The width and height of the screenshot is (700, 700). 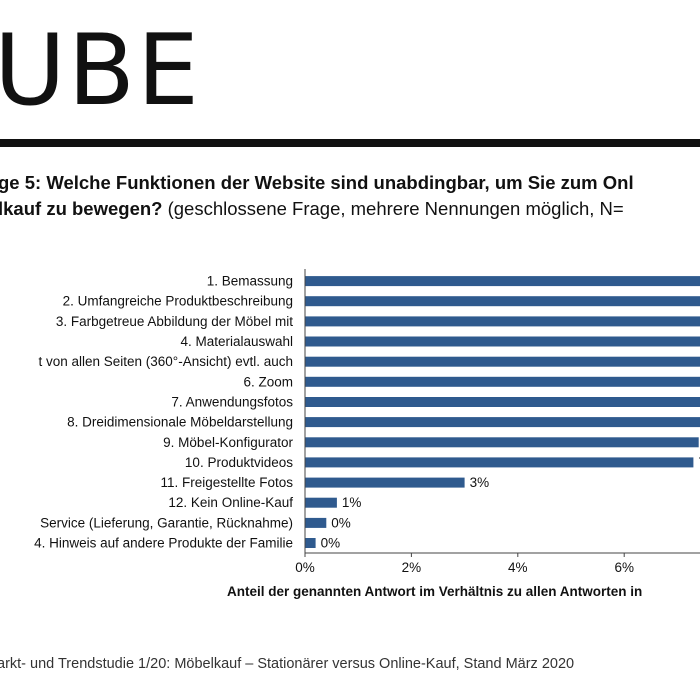 I want to click on value-label: 7%, so click(x=699, y=462).